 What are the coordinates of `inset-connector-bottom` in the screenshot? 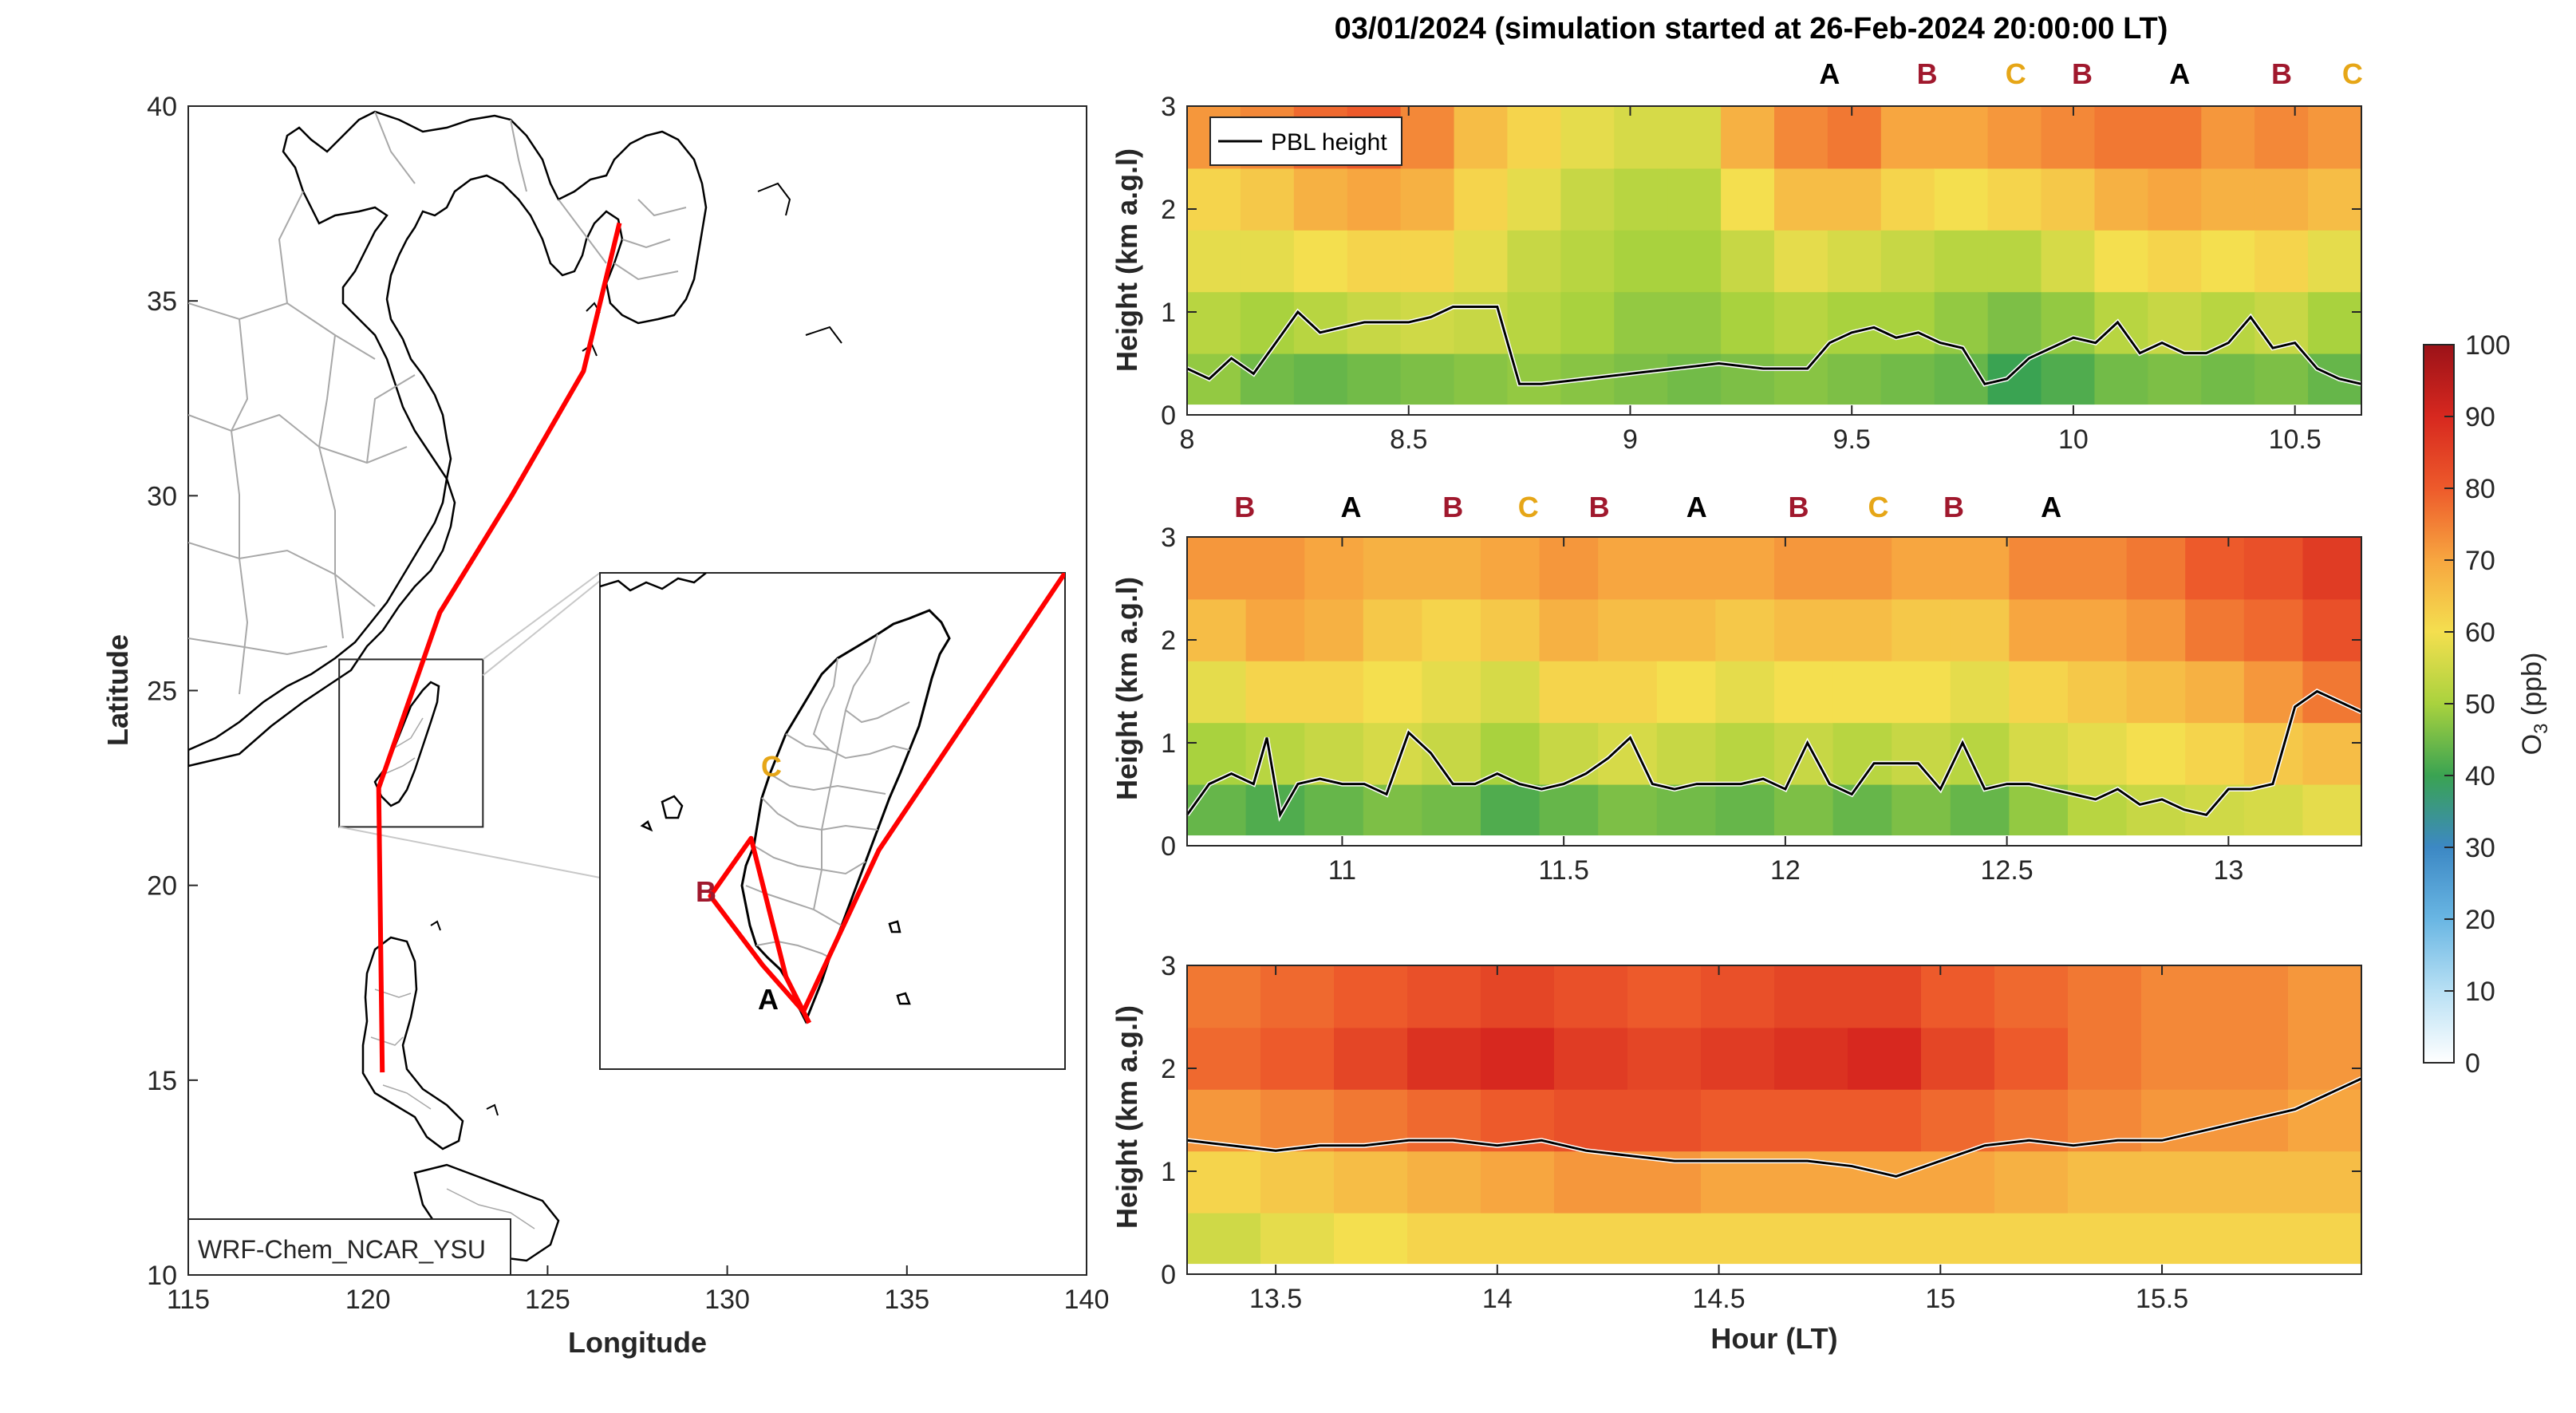 It's located at (470, 852).